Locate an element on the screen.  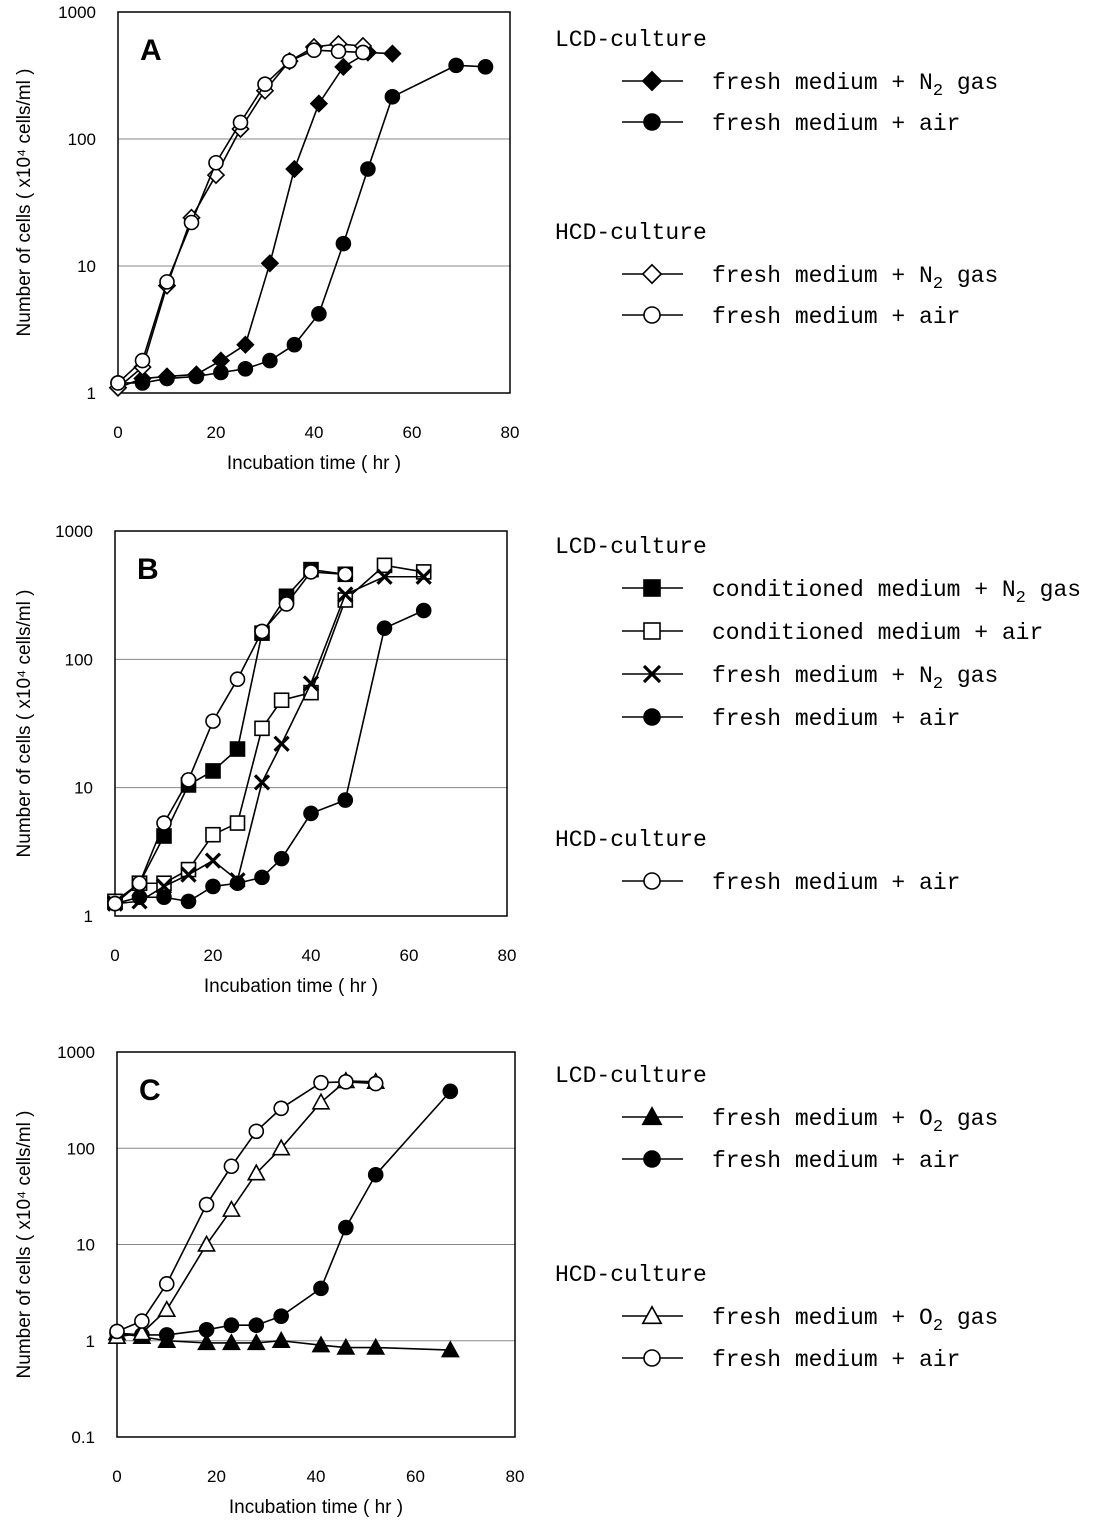
y-tick-label: 1000 is located at coordinates (77, 12).